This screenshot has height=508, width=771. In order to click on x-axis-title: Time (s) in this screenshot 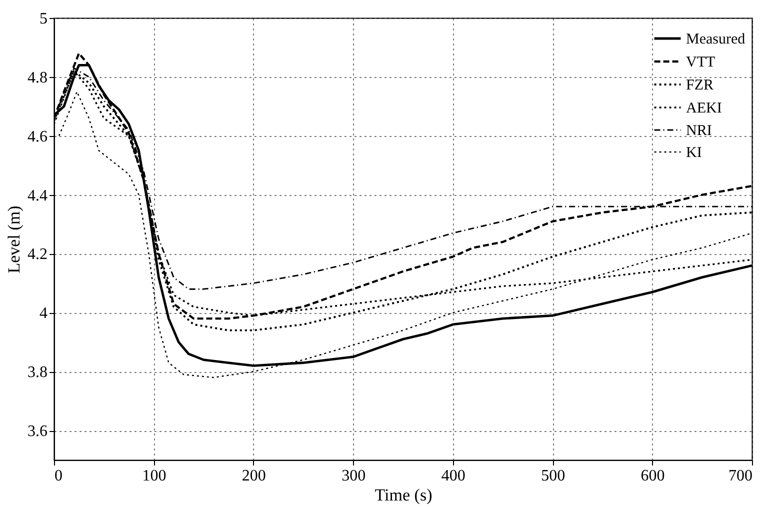, I will do `click(403, 495)`.